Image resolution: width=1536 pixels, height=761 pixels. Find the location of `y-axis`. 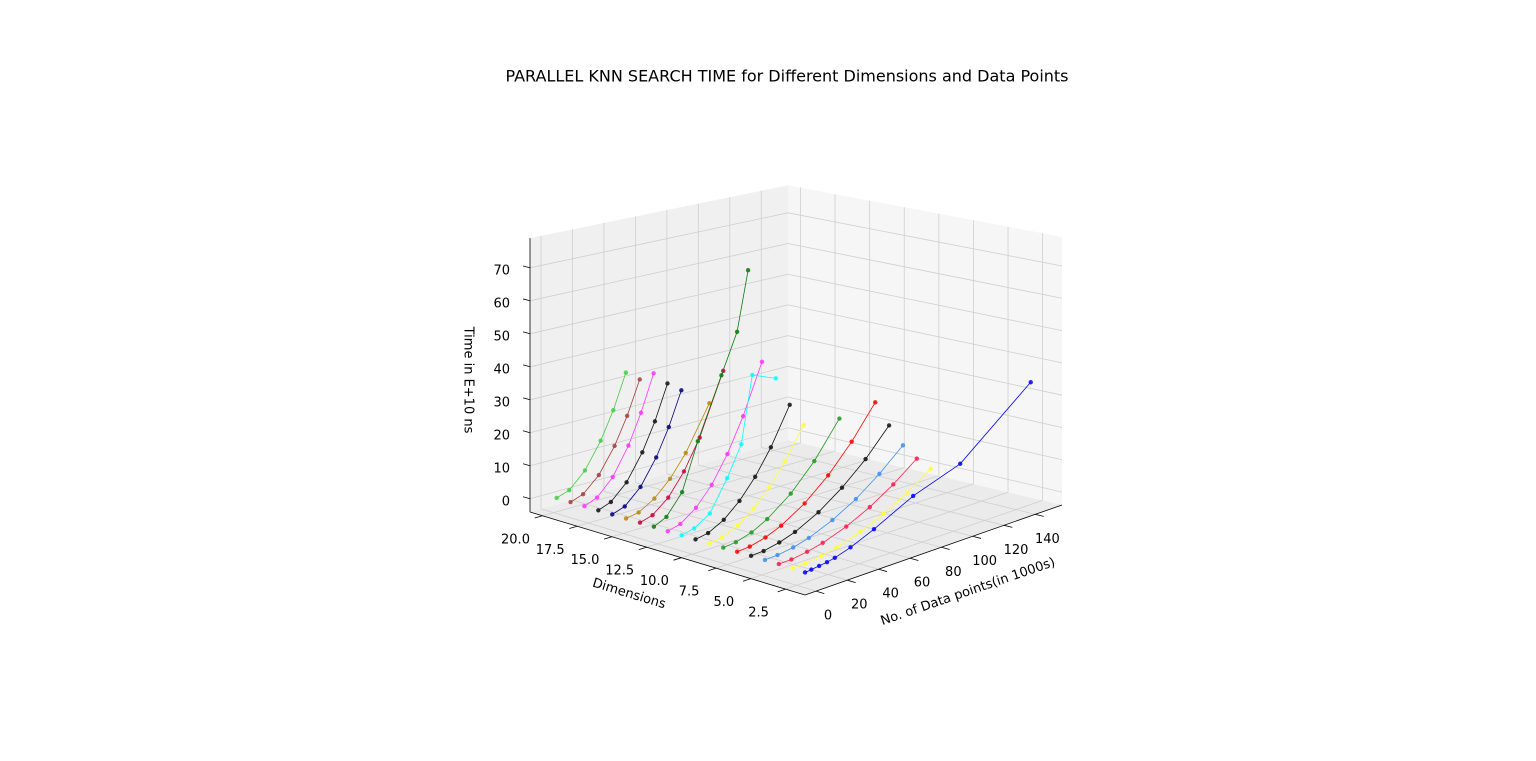

y-axis is located at coordinates (667, 553).